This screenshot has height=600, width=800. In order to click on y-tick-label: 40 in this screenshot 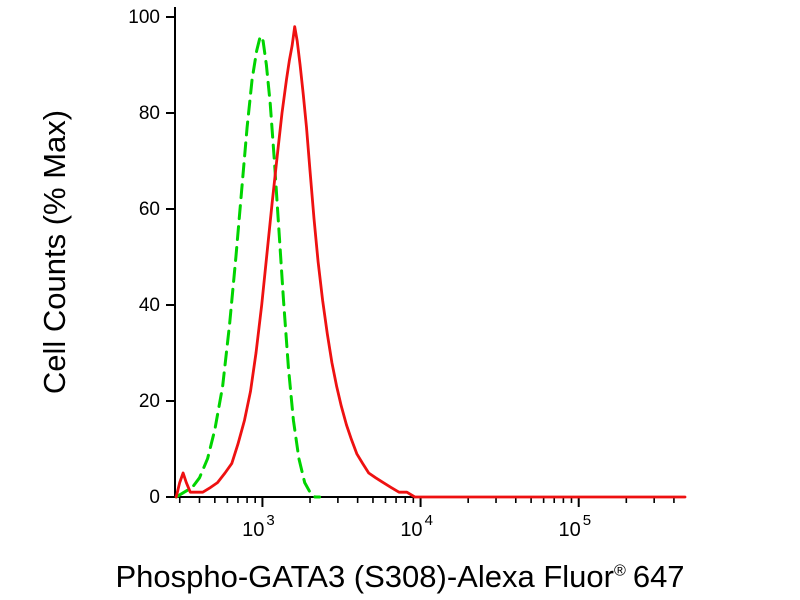, I will do `click(149, 305)`.